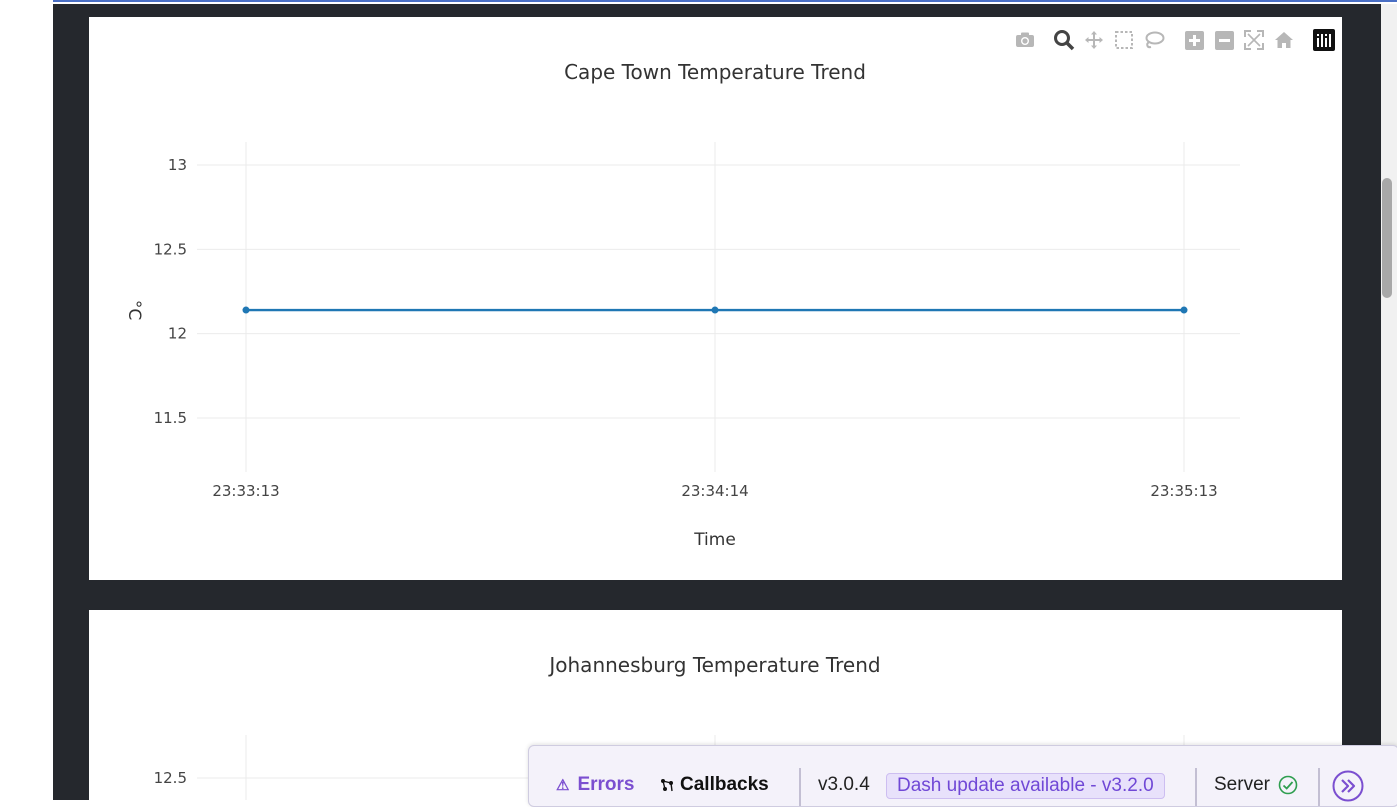 Image resolution: width=1397 pixels, height=807 pixels. I want to click on x-tick-label: 23:34:14, so click(714, 491).